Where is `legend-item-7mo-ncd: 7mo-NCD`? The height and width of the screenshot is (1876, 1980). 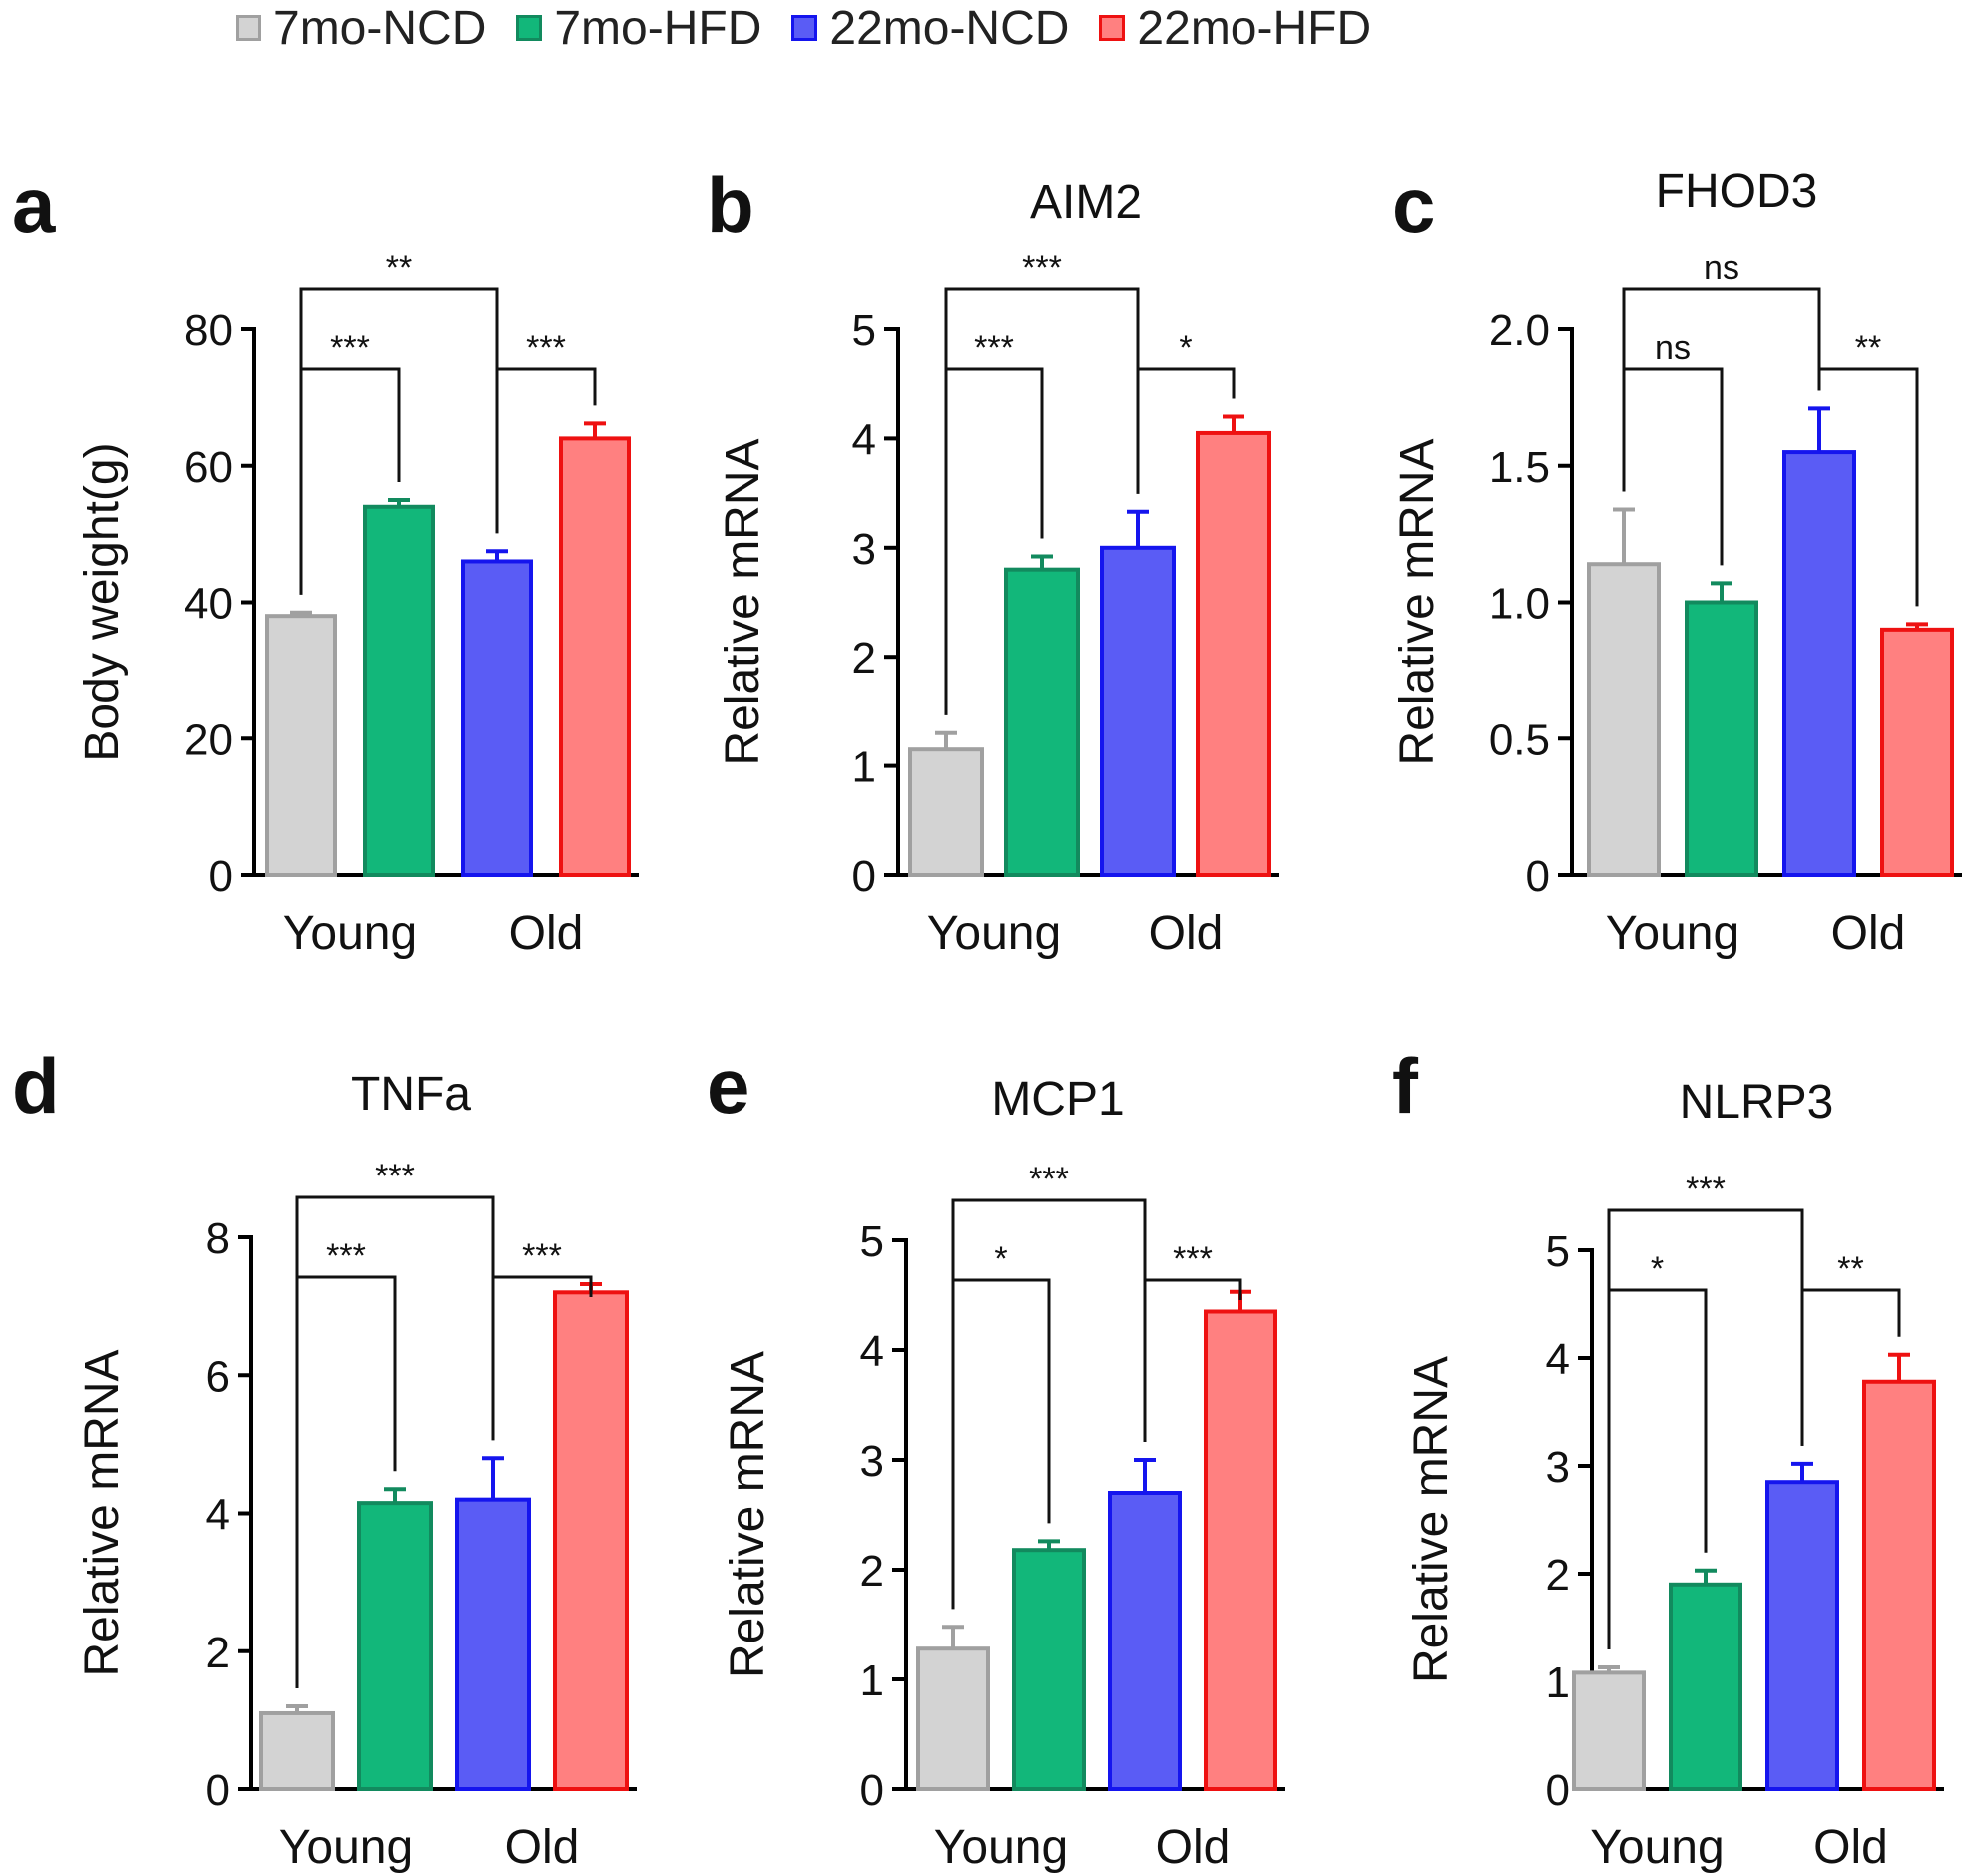
legend-item-7mo-ncd: 7mo-NCD is located at coordinates (361, 28).